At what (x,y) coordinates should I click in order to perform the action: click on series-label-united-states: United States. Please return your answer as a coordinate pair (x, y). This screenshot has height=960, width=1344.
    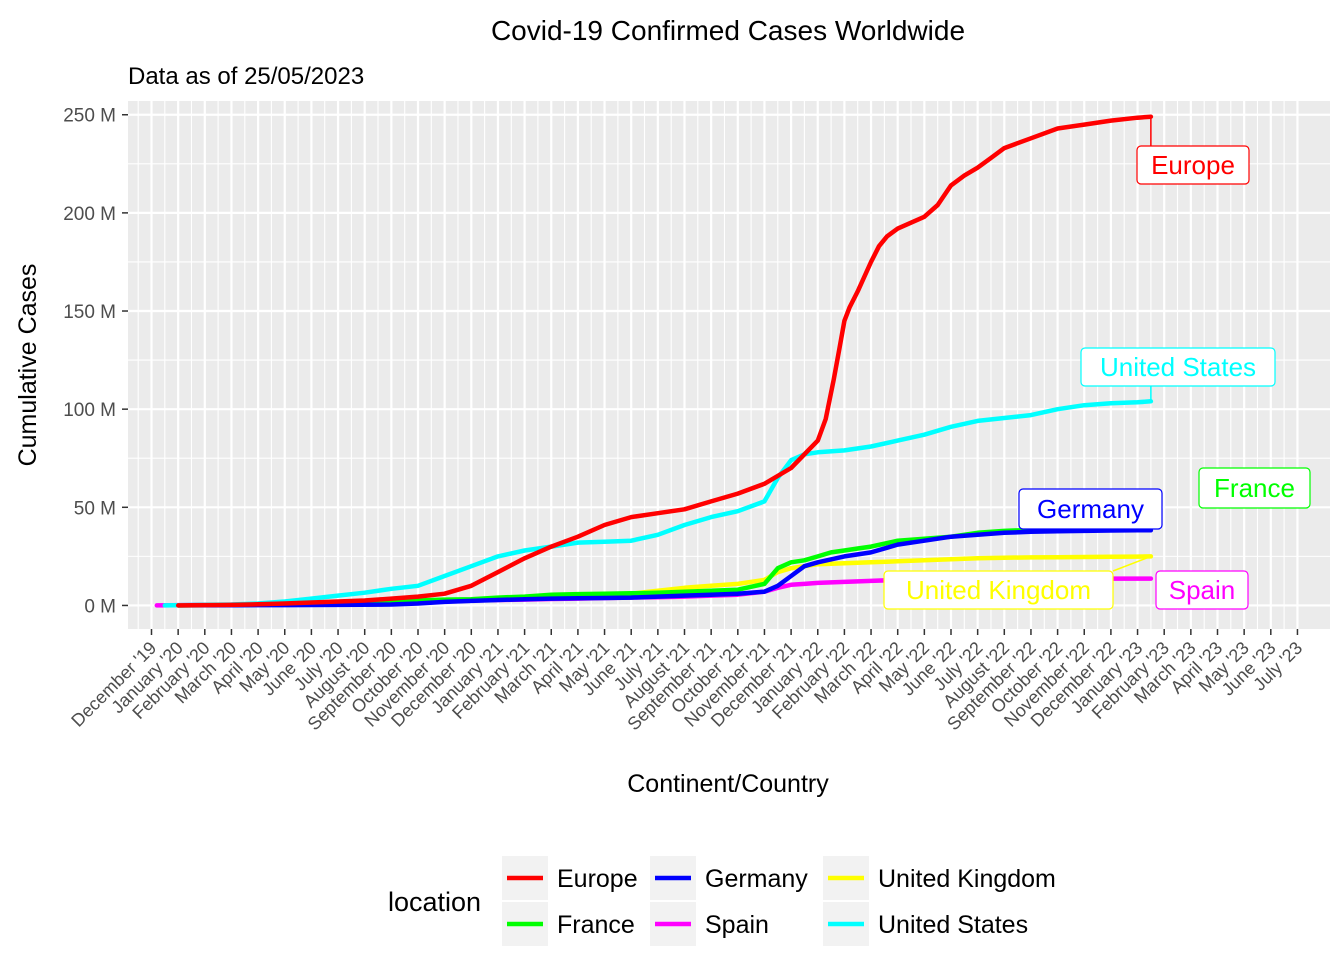
    Looking at the image, I should click on (1178, 367).